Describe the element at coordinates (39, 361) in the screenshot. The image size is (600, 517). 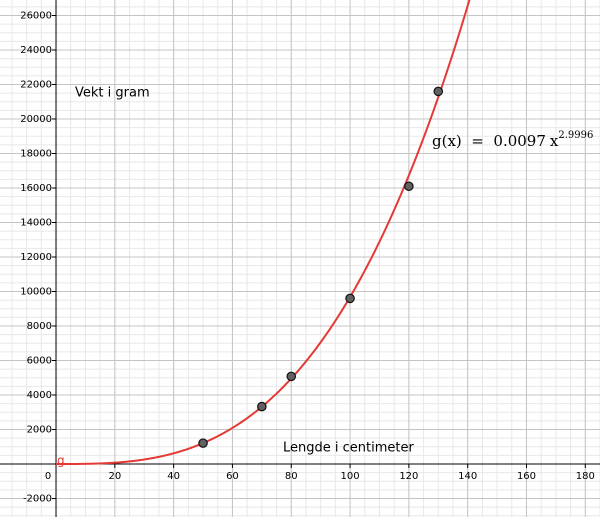
I see `y-tick-label: 6000` at that location.